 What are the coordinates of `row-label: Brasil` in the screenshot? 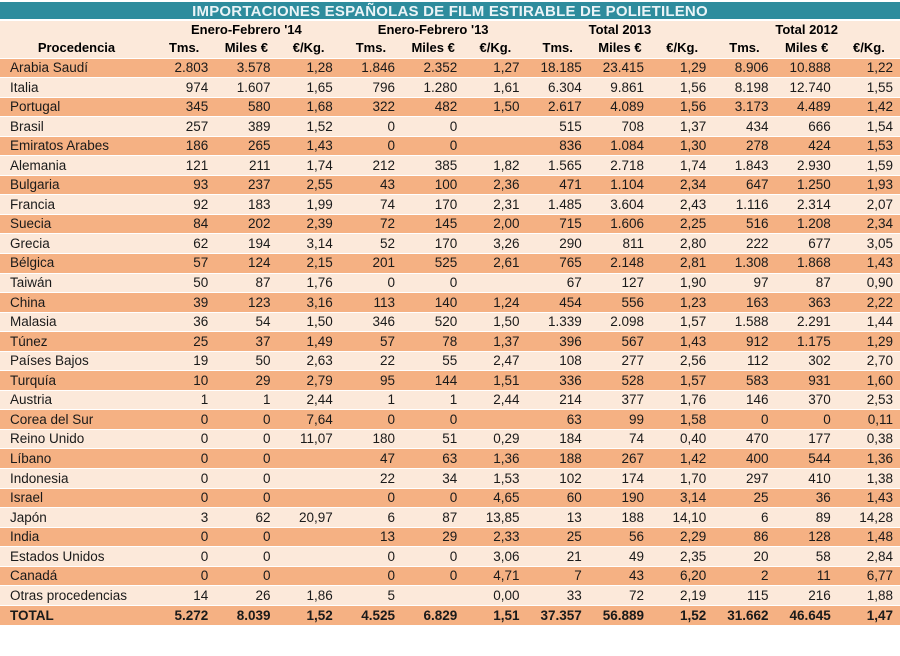 It's located at (76, 126).